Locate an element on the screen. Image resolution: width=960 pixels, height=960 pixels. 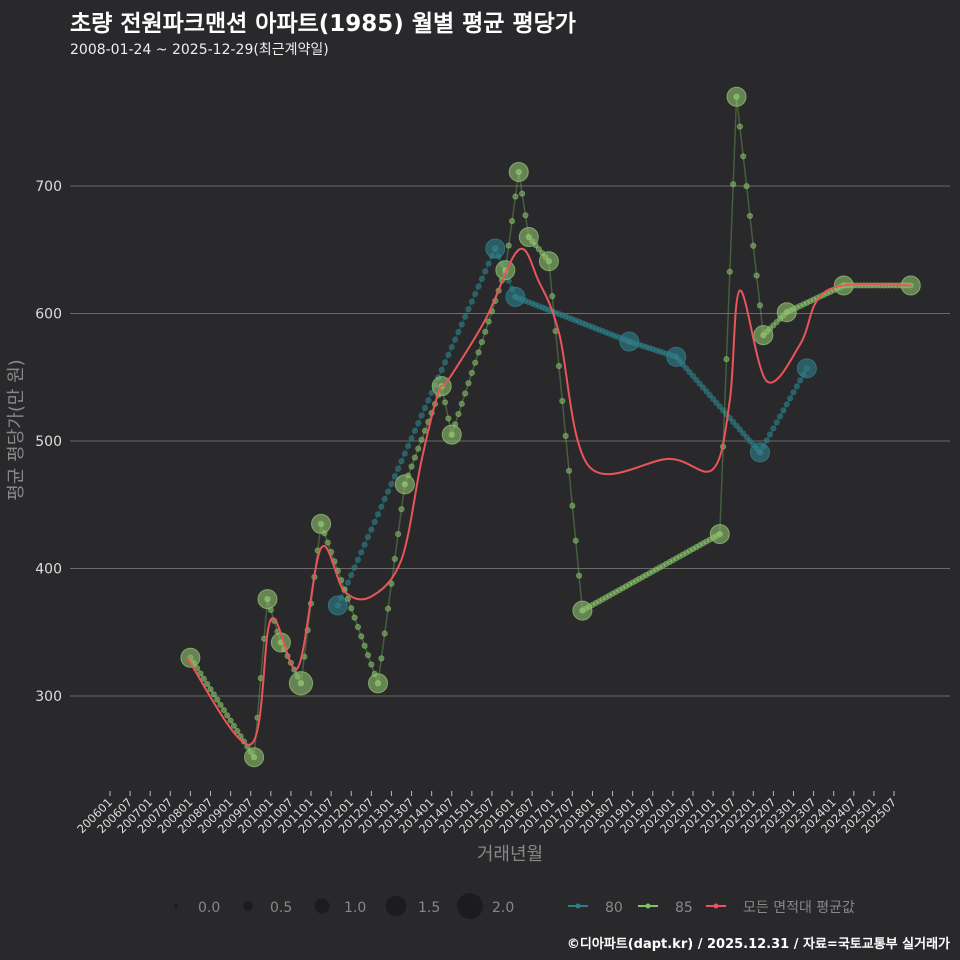
size-legend-label: 1.5 is located at coordinates (429, 908).